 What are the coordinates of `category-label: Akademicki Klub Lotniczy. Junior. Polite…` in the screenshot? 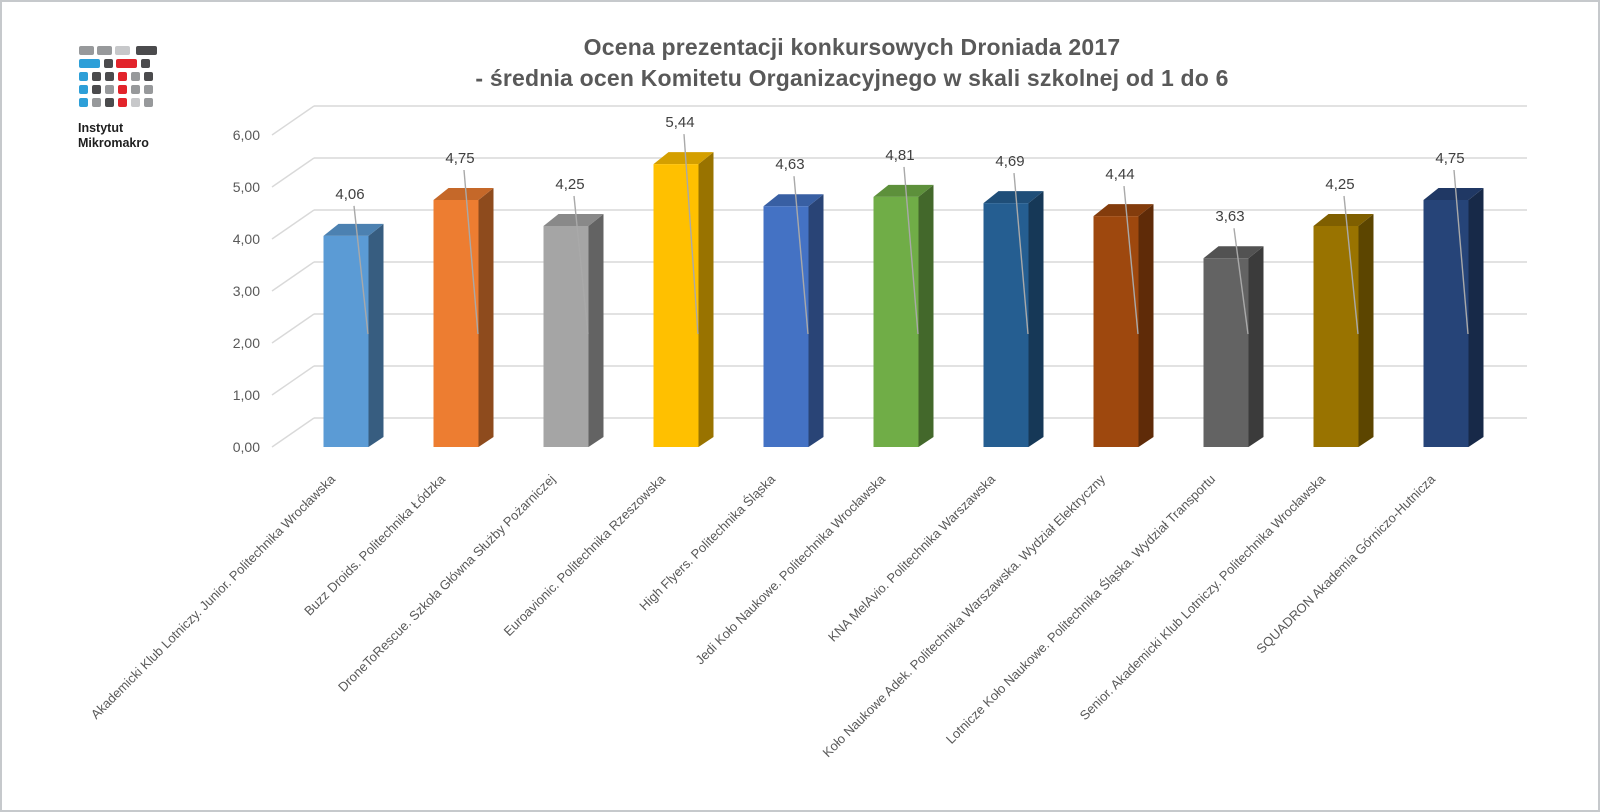 It's located at (213, 596).